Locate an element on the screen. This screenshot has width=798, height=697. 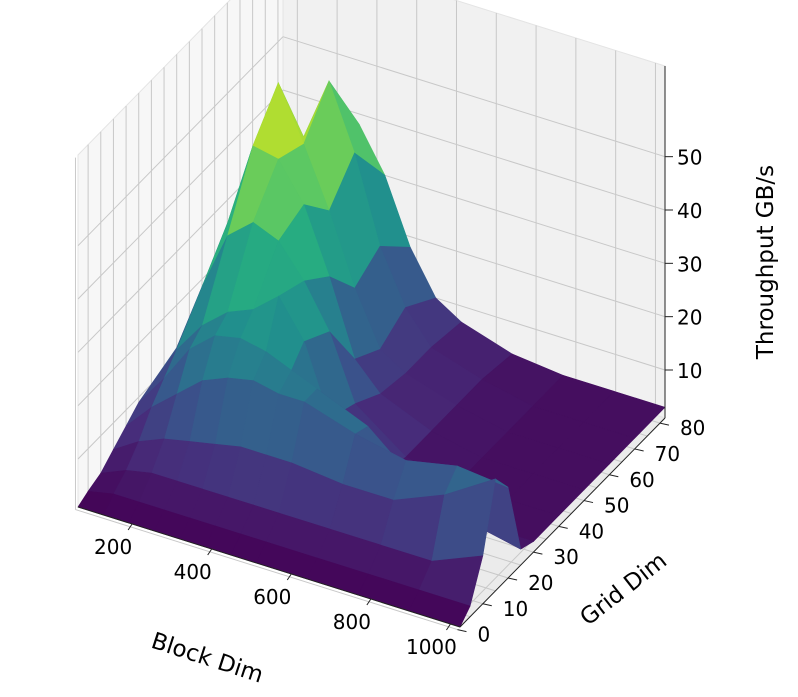
y-axis-line is located at coordinates (562, 522).